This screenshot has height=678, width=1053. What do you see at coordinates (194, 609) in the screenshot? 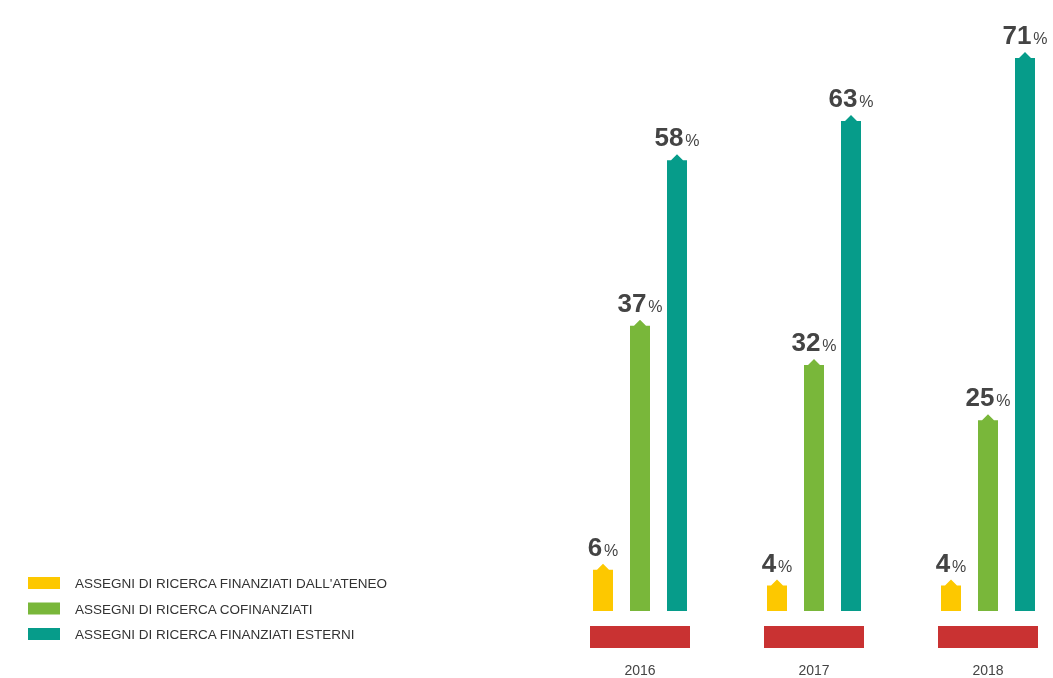
I see `legend-label: ASSEGNI DI RICERCA COFINANZIATI` at bounding box center [194, 609].